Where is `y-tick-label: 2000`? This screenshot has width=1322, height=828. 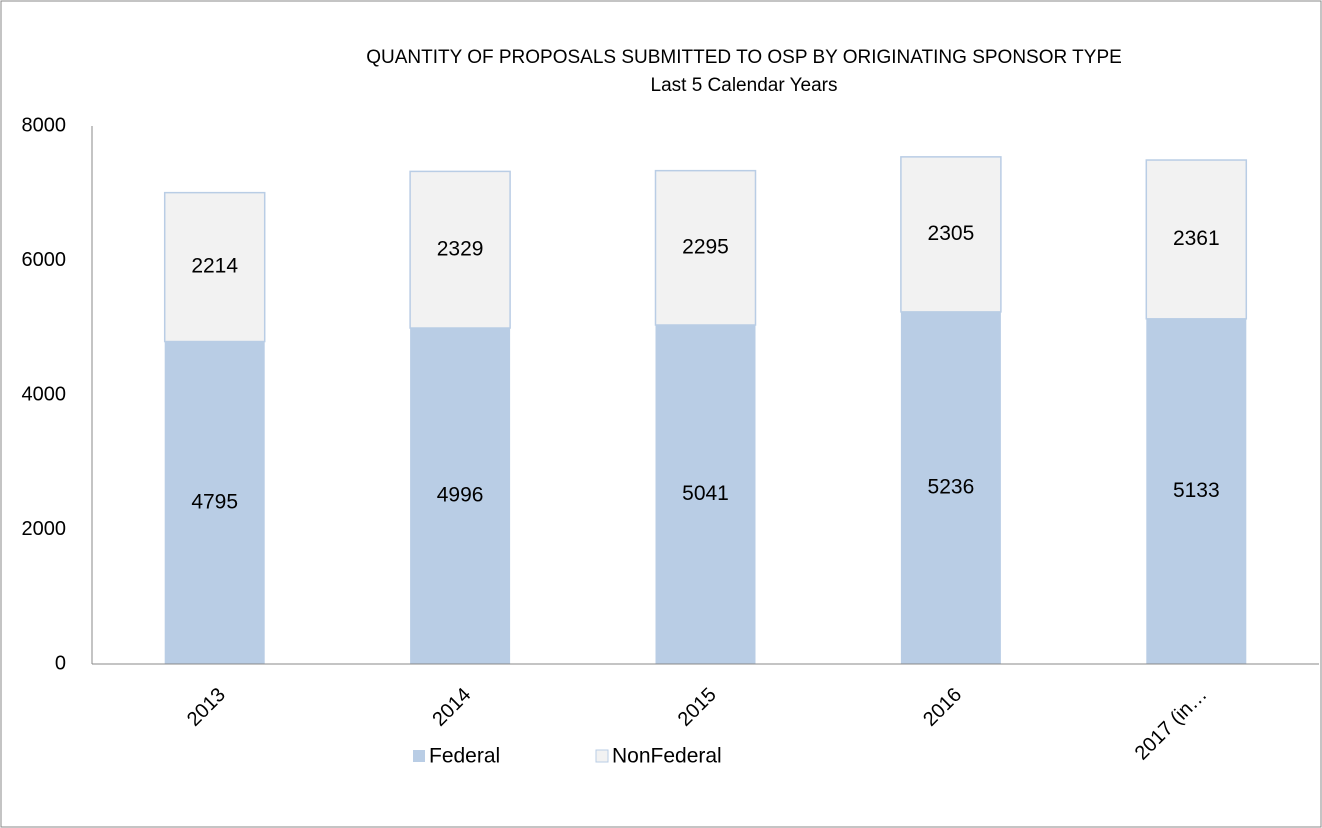
y-tick-label: 2000 is located at coordinates (44, 529).